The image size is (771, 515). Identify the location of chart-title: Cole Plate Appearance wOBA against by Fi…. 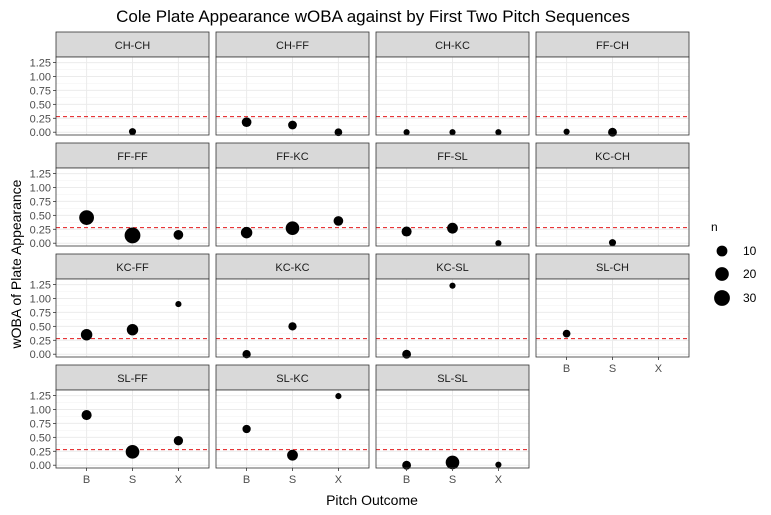
(373, 16).